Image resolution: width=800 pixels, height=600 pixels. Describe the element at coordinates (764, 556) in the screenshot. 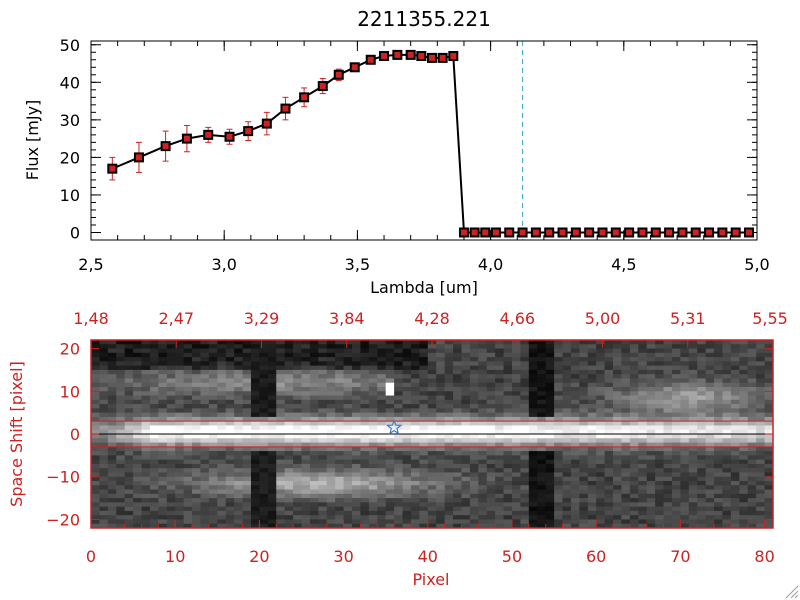

I see `x-tick-label: 80` at that location.